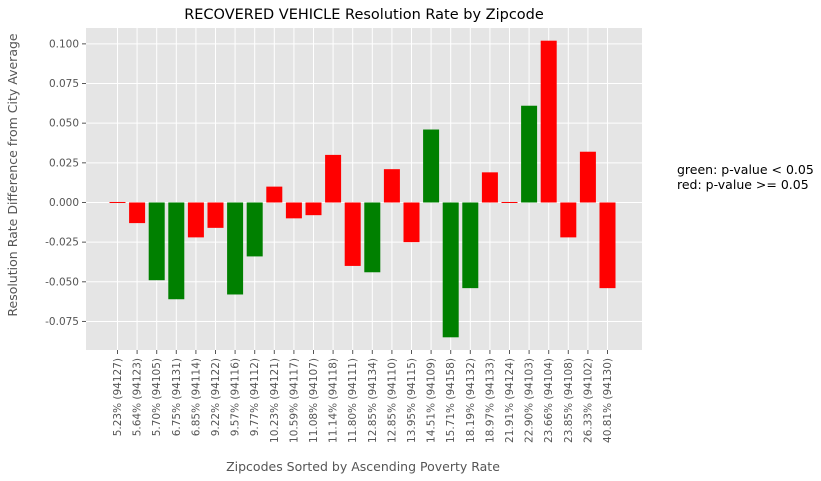 The image size is (821, 481). What do you see at coordinates (157, 397) in the screenshot?
I see `x-tick-label: 5.70% (94105)` at bounding box center [157, 397].